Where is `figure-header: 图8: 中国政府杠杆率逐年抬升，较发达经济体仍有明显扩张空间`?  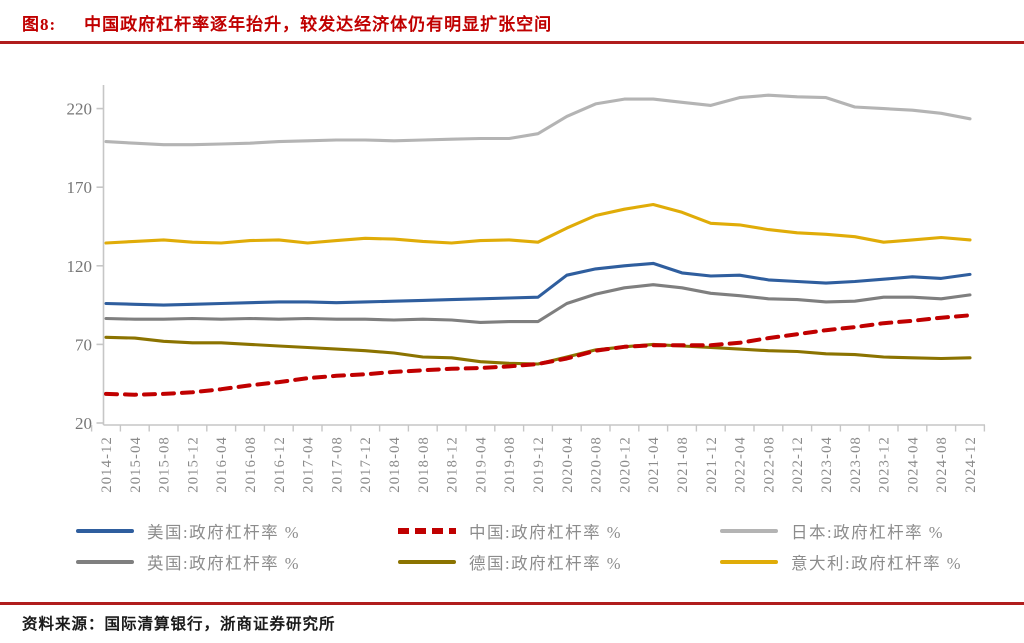 figure-header: 图8: 中国政府杠杆率逐年抬升，较发达经济体仍有明显扩张空间 is located at coordinates (287, 22).